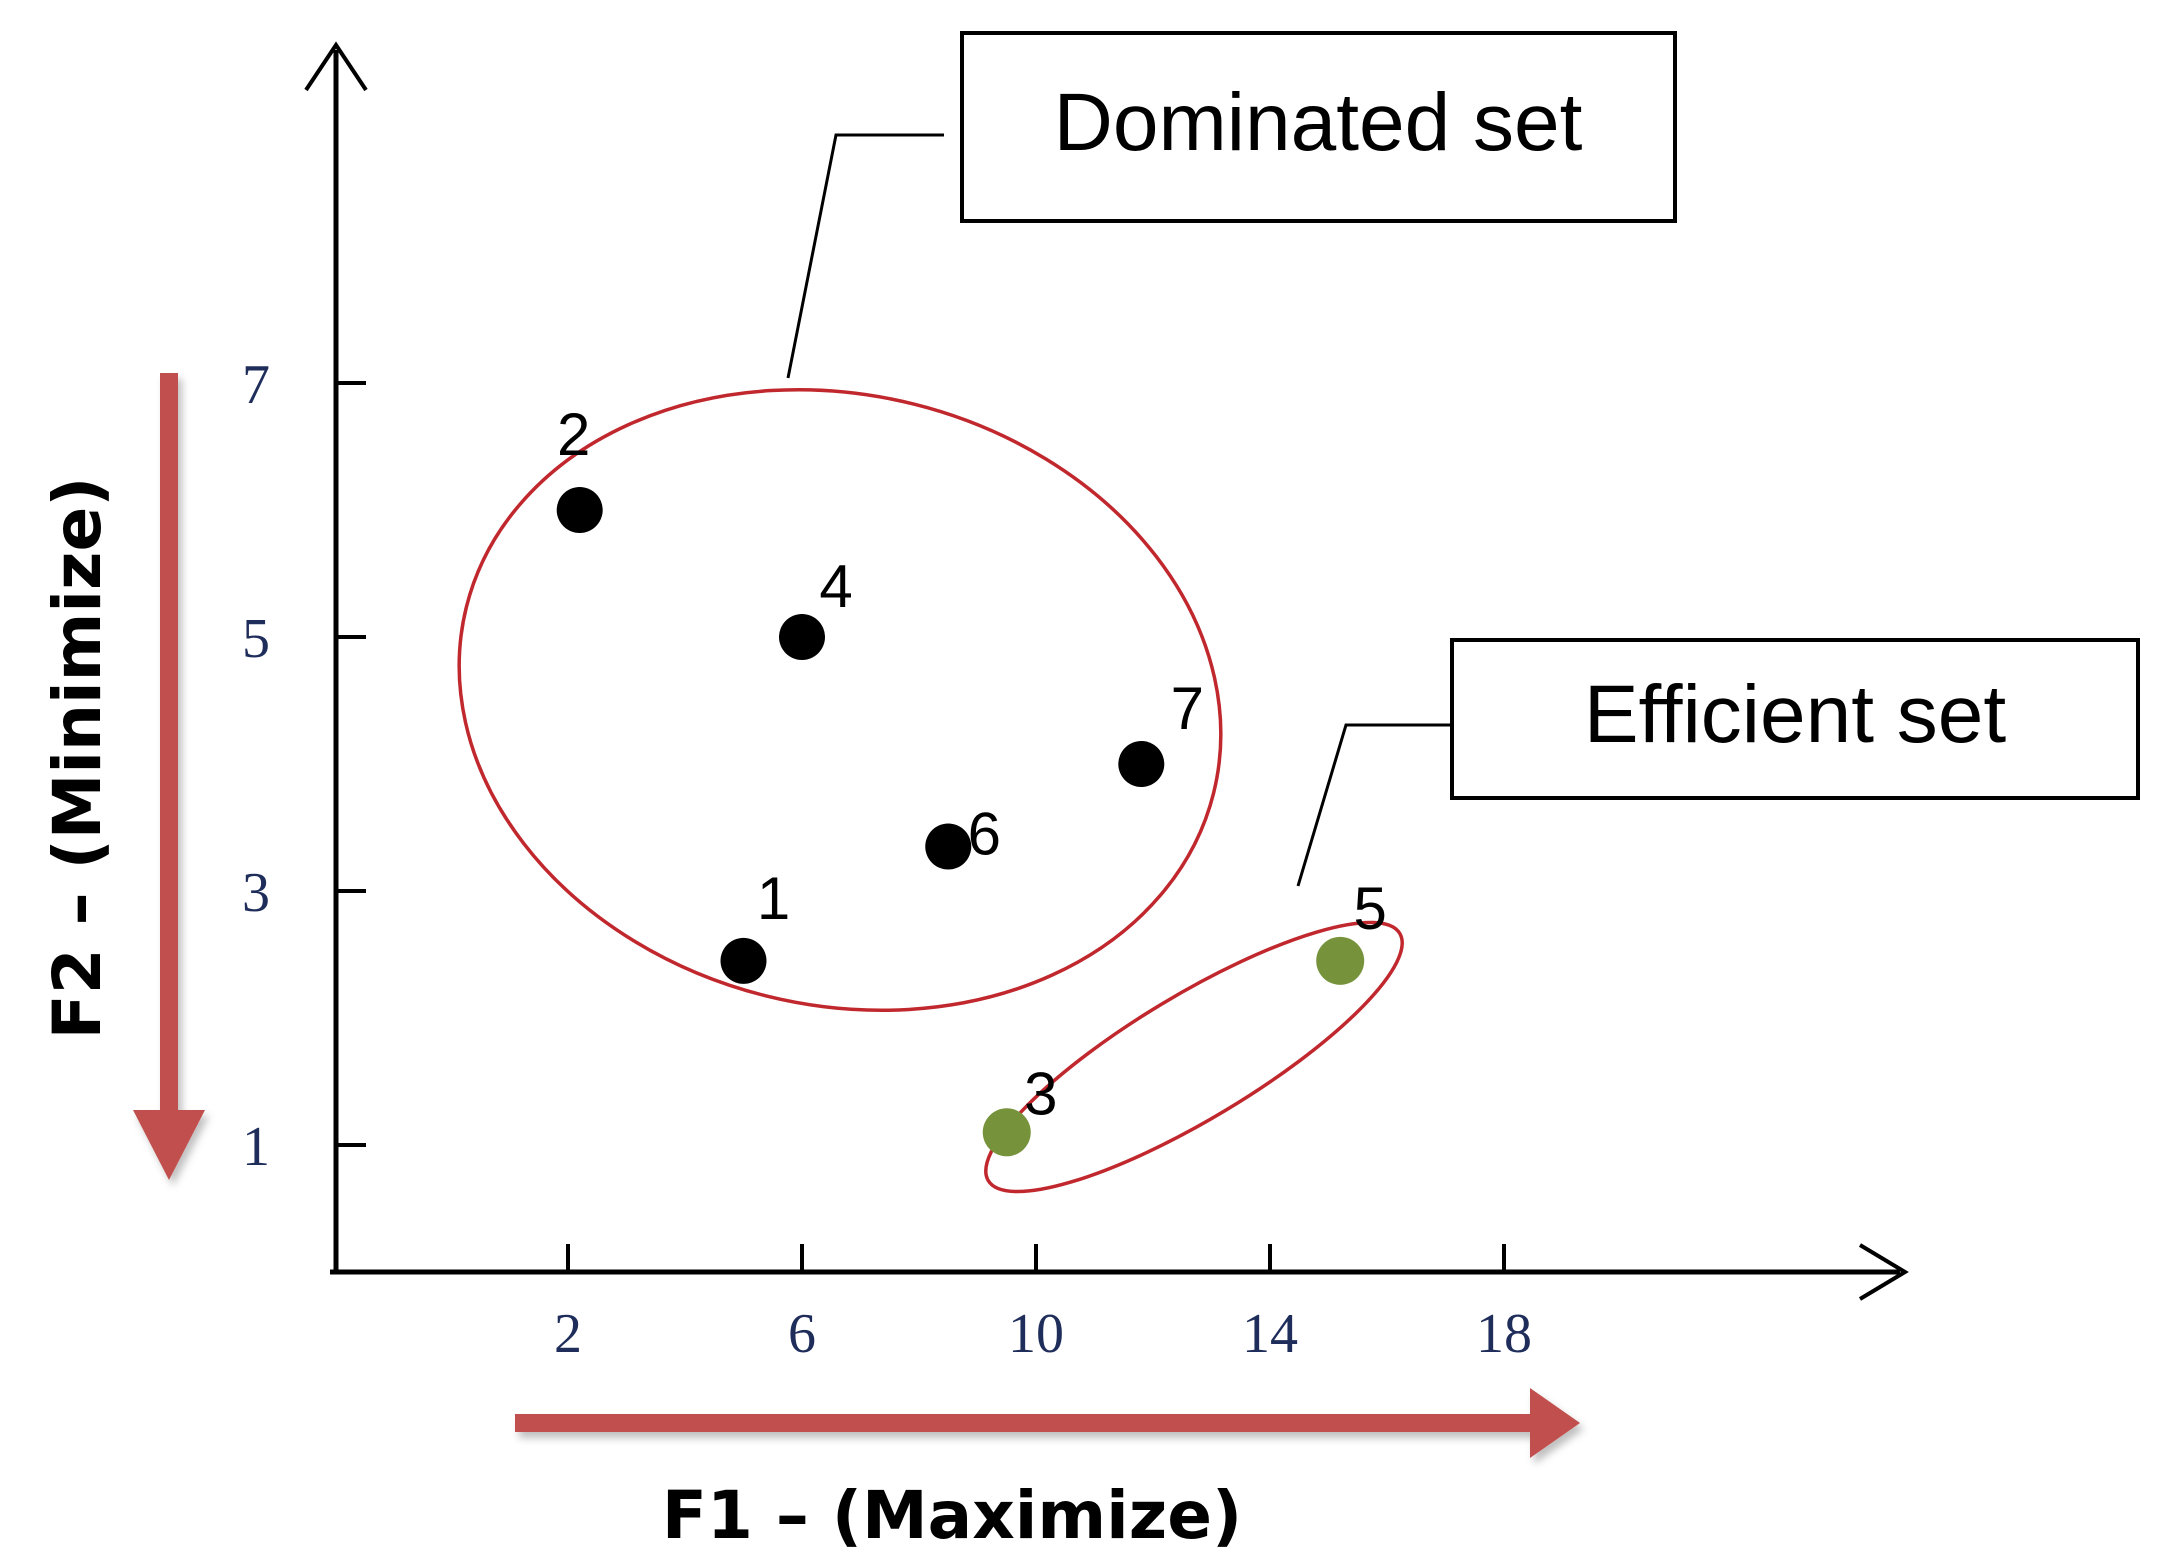 The image size is (2160, 1562). What do you see at coordinates (256, 893) in the screenshot?
I see `y-tick-label: 3` at bounding box center [256, 893].